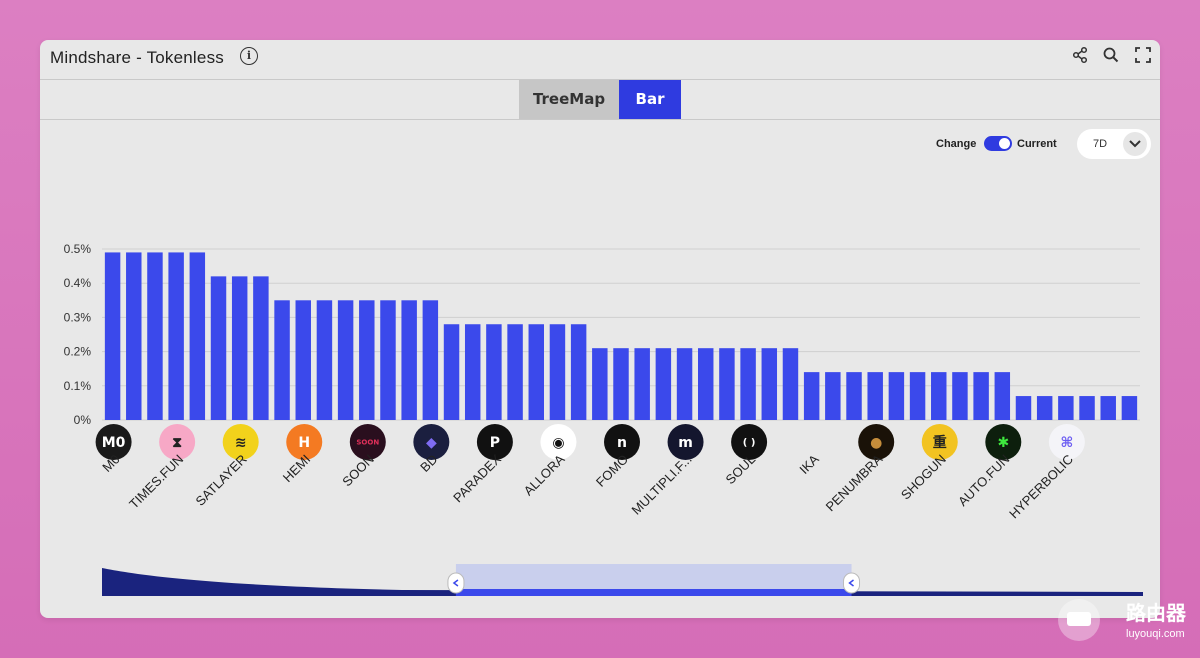 This screenshot has height=658, width=1200. Describe the element at coordinates (156, 482) in the screenshot. I see `category-label: TIMES.FUN` at that location.